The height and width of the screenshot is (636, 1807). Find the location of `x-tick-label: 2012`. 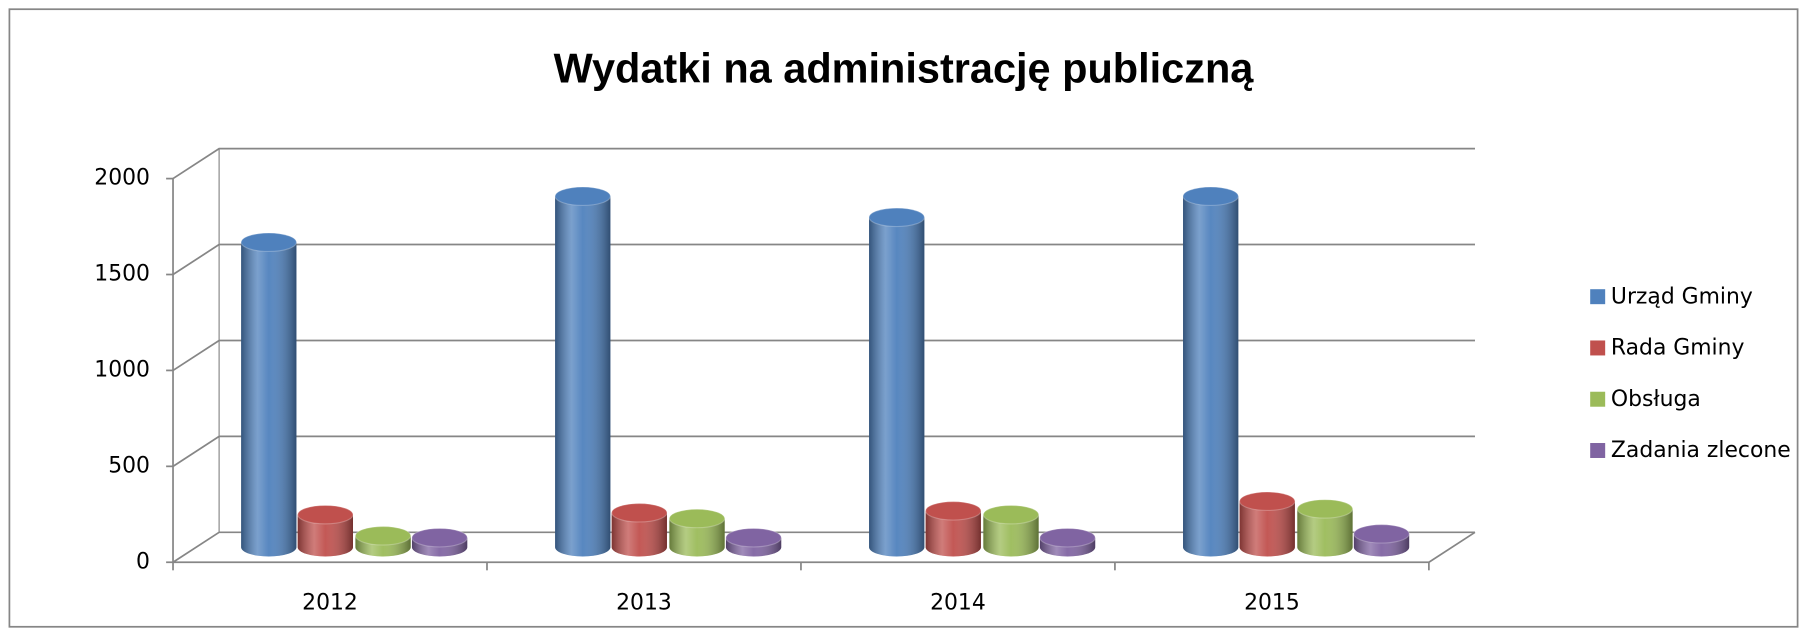

x-tick-label: 2012 is located at coordinates (330, 603).